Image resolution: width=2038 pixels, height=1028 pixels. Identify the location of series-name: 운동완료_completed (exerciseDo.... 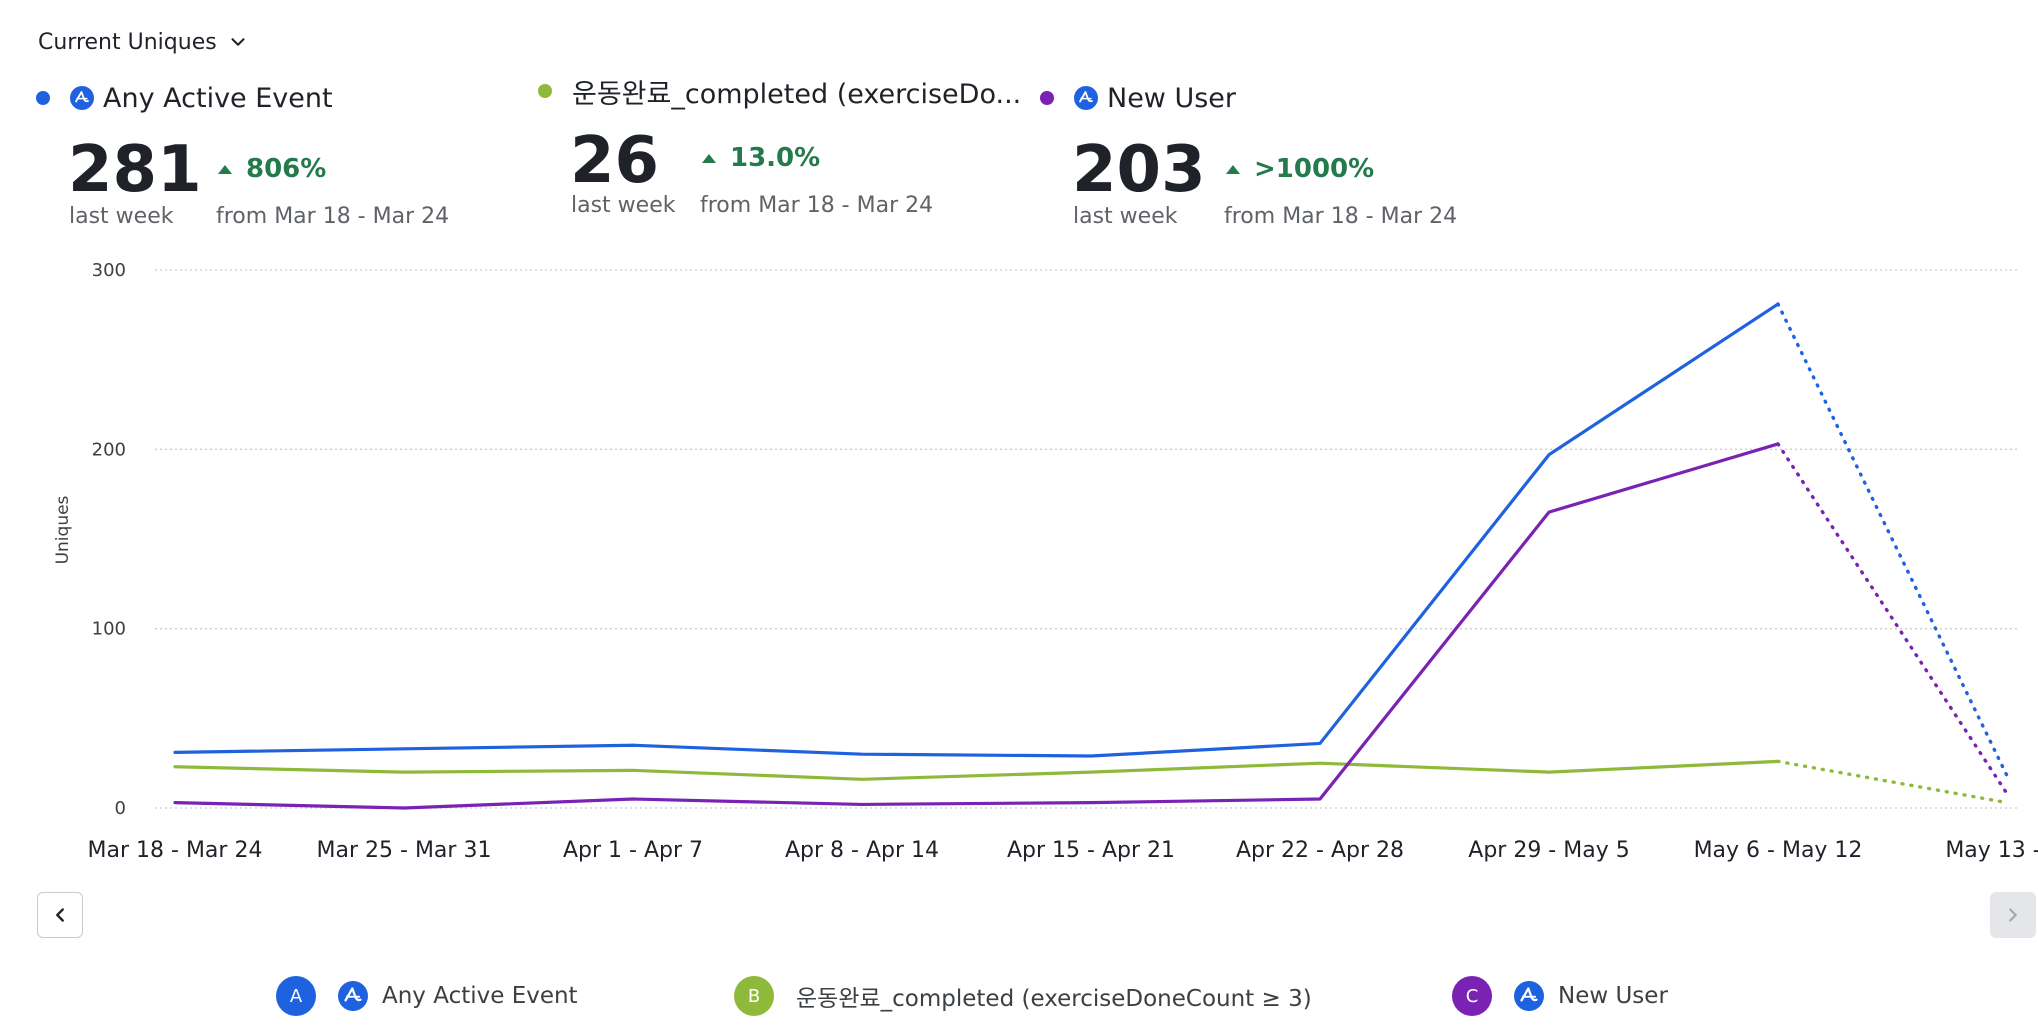
(797, 94).